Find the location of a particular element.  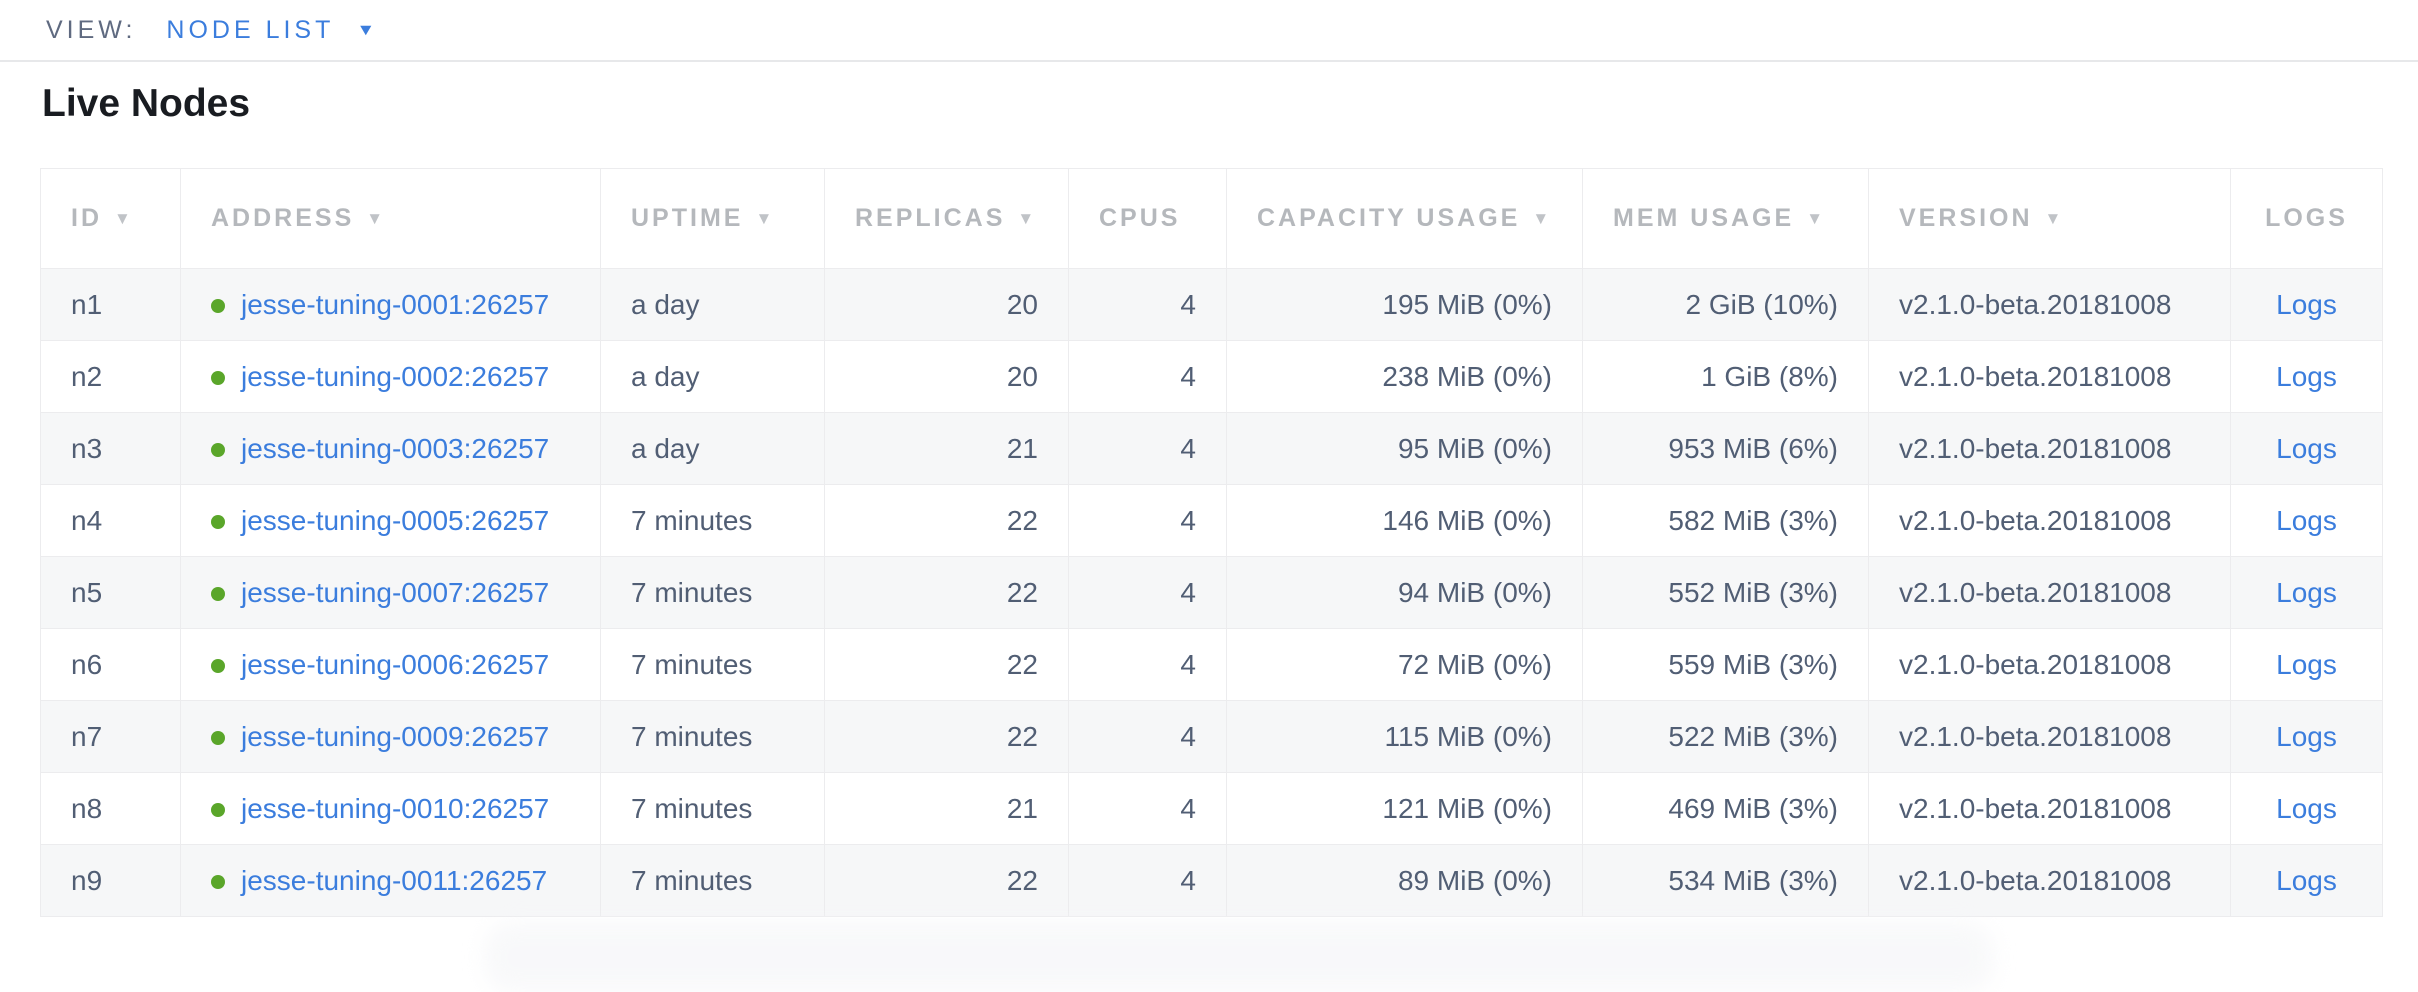

node-address-link: jesse-tuning-0003:26257 is located at coordinates (395, 448).